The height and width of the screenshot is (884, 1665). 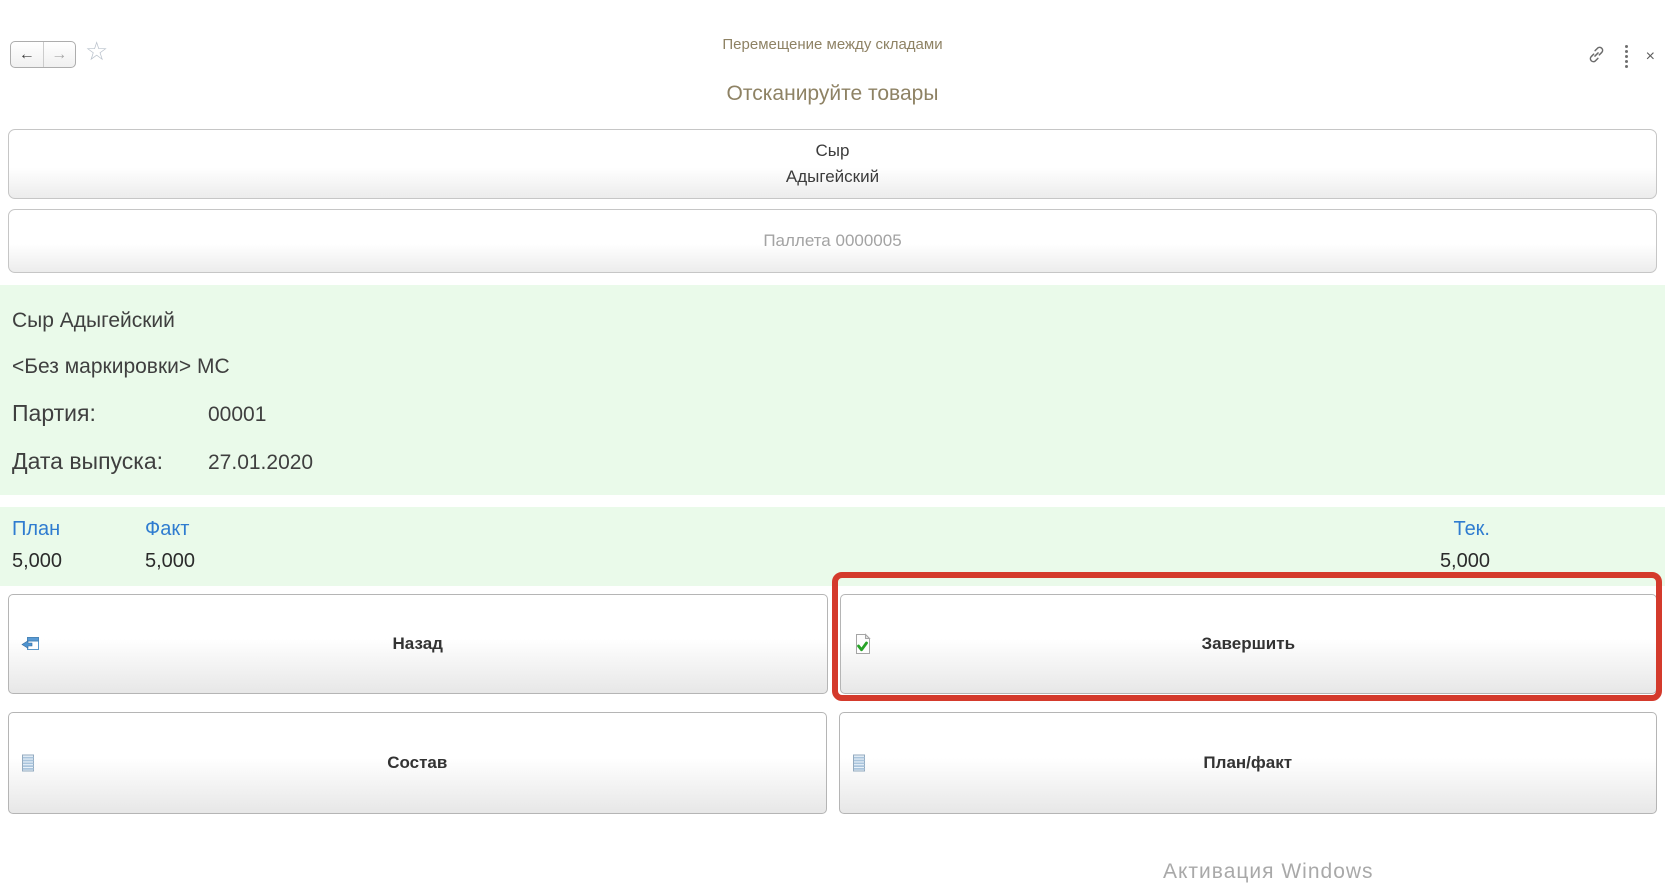 I want to click on nav-back-button: ←, so click(x=27, y=54).